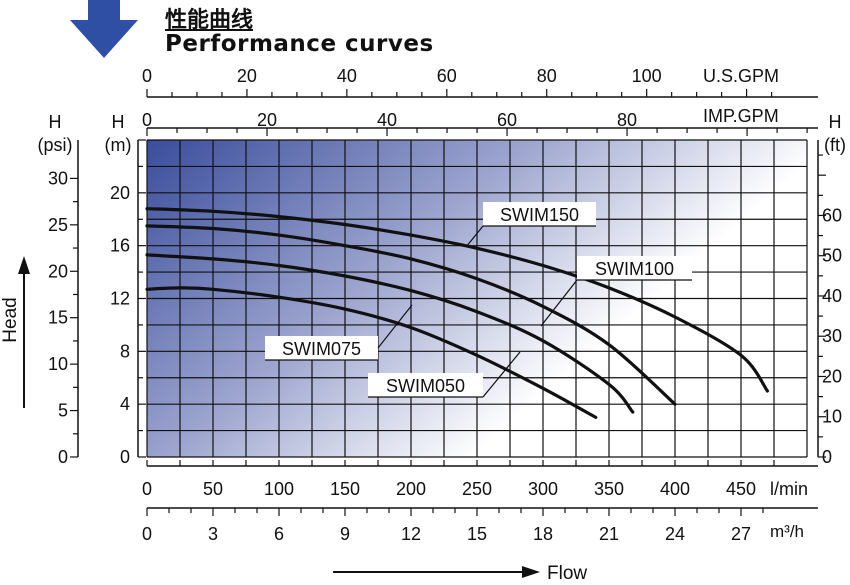  What do you see at coordinates (55, 122) in the screenshot?
I see `y-axis-title-psi: H` at bounding box center [55, 122].